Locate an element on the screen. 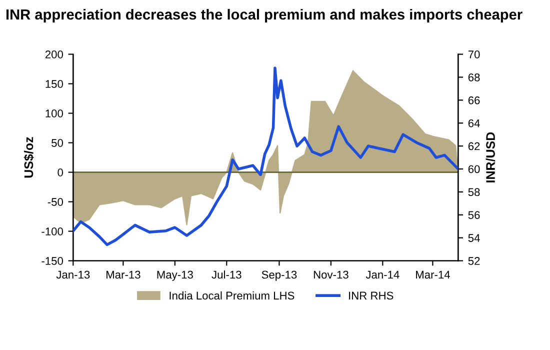 The height and width of the screenshot is (350, 550). y-tick-label: -150 is located at coordinates (52, 261).